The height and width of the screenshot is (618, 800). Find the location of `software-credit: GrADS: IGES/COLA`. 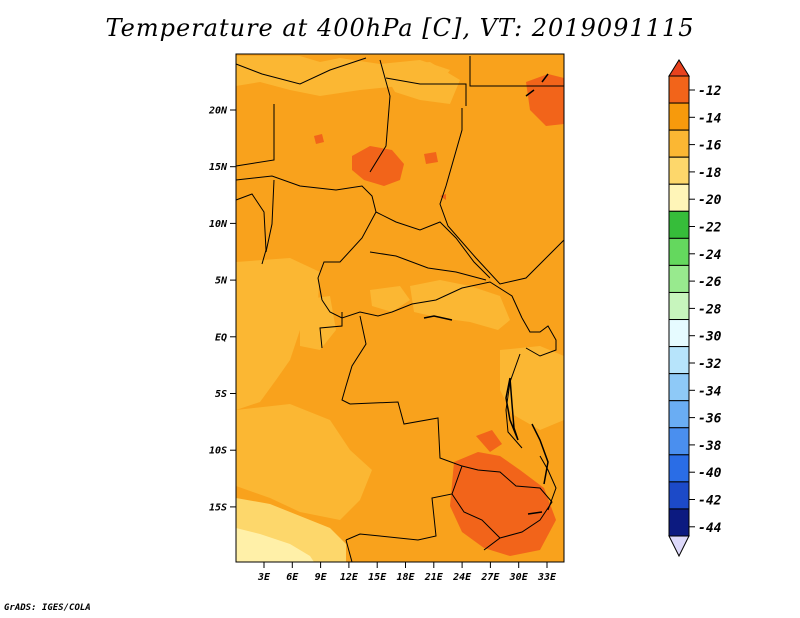

software-credit: GrADS: IGES/COLA is located at coordinates (47, 608).